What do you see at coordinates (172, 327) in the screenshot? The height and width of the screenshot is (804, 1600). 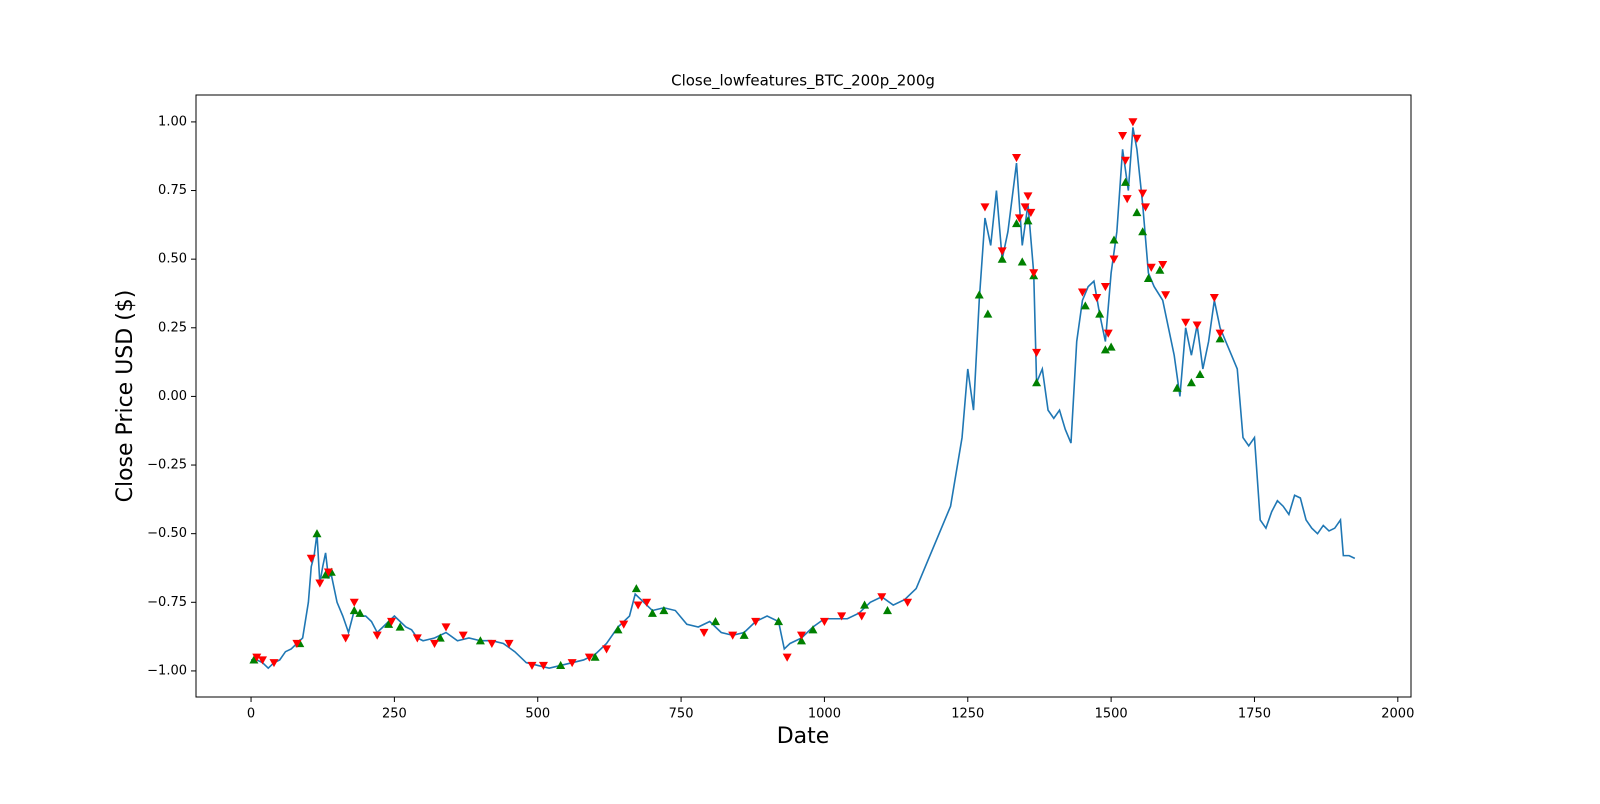 I see `y-tick-label: 0.25` at bounding box center [172, 327].